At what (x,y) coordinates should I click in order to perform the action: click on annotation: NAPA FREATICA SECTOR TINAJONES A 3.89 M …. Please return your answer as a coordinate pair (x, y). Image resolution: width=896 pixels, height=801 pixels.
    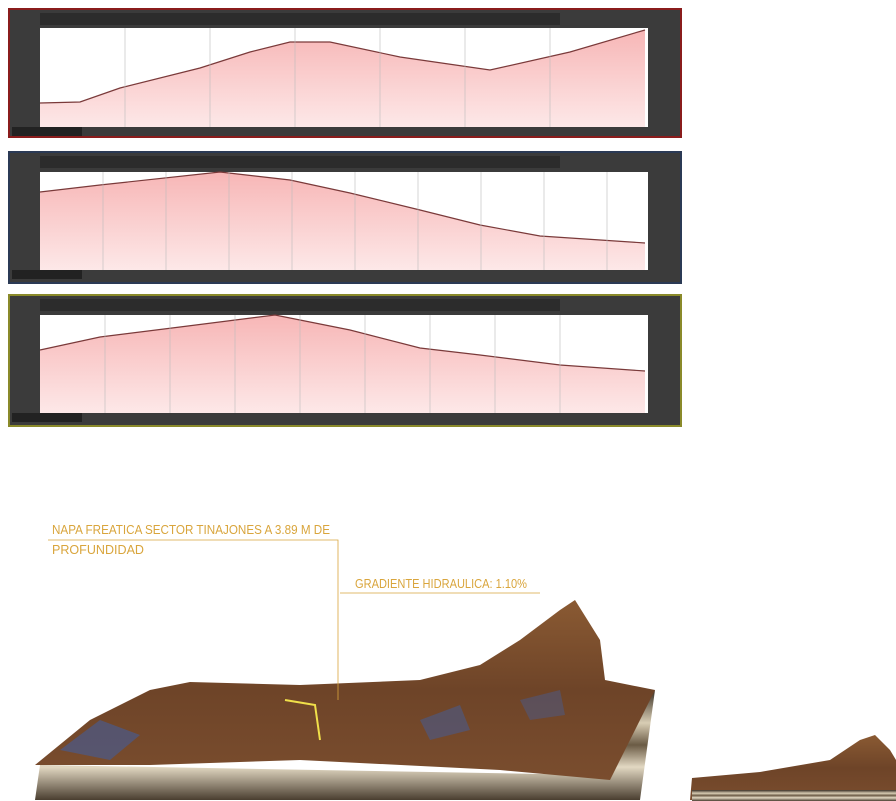
    Looking at the image, I should click on (294, 611).